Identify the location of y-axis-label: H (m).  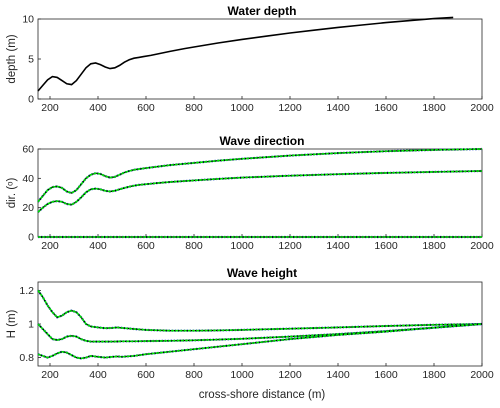
(12, 323).